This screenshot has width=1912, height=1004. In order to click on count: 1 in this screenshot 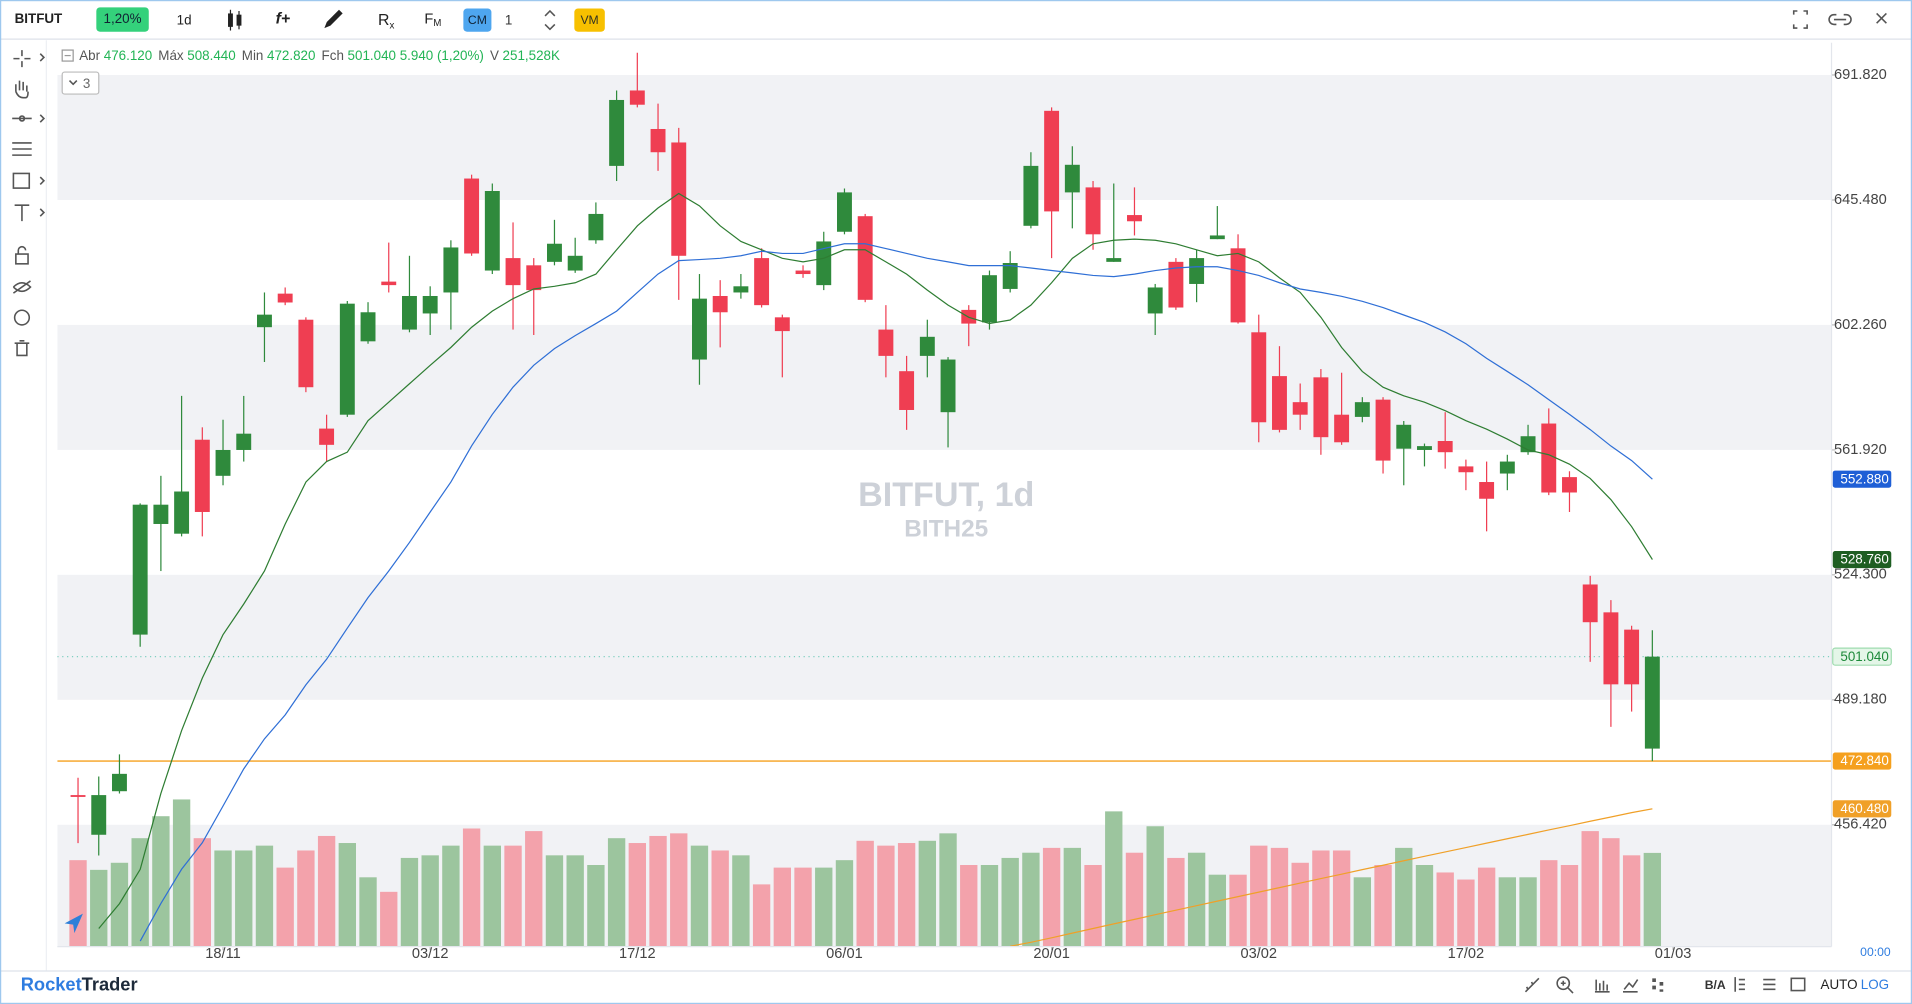, I will do `click(508, 19)`.